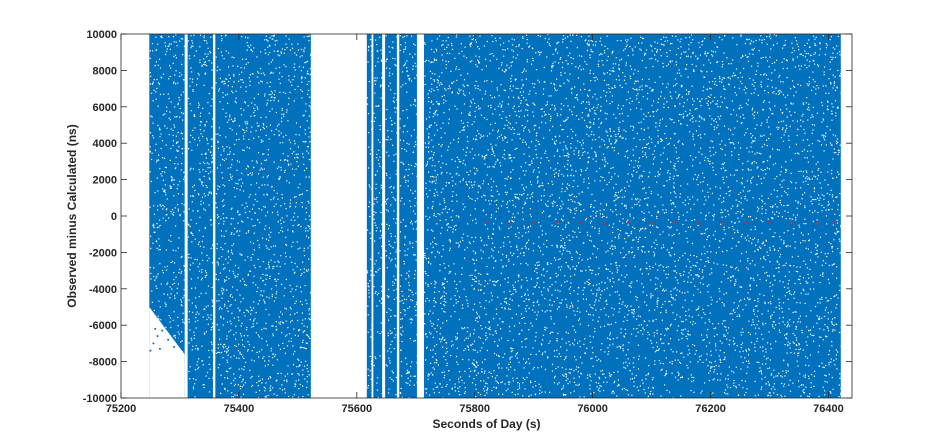 The width and height of the screenshot is (941, 447). I want to click on y-tick-label: -8000, so click(103, 363).